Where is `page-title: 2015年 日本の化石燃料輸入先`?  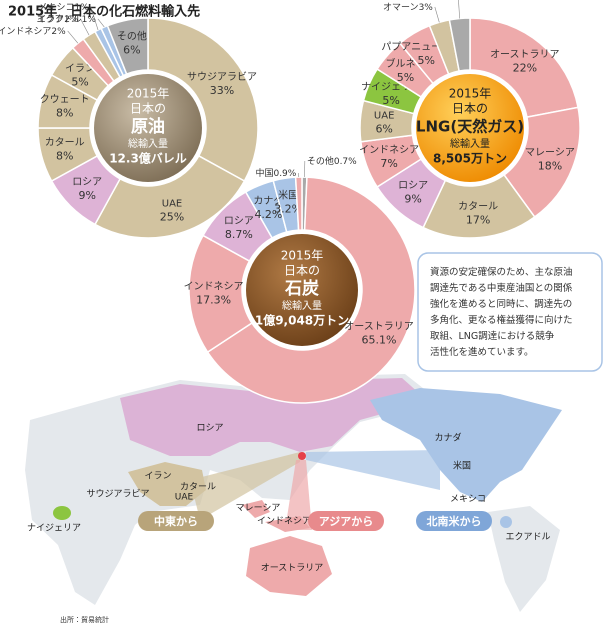
page-title: 2015年 日本の化石燃料輸入先 is located at coordinates (104, 12).